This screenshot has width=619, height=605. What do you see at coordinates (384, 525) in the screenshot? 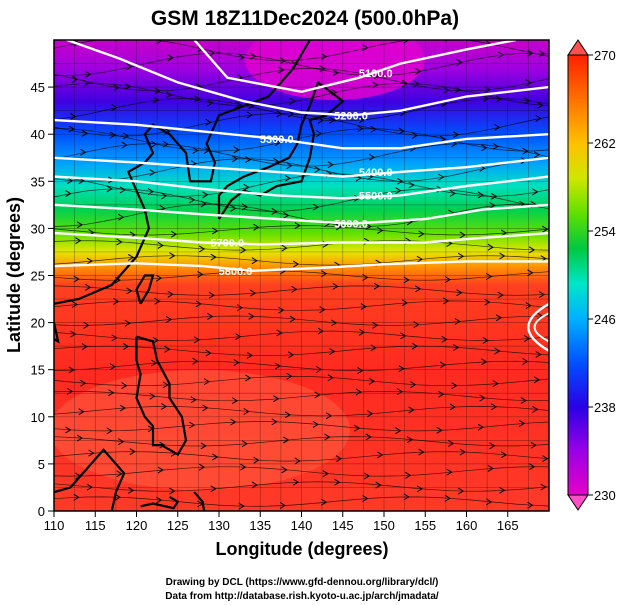
I see `x-tick-label: 150` at bounding box center [384, 525].